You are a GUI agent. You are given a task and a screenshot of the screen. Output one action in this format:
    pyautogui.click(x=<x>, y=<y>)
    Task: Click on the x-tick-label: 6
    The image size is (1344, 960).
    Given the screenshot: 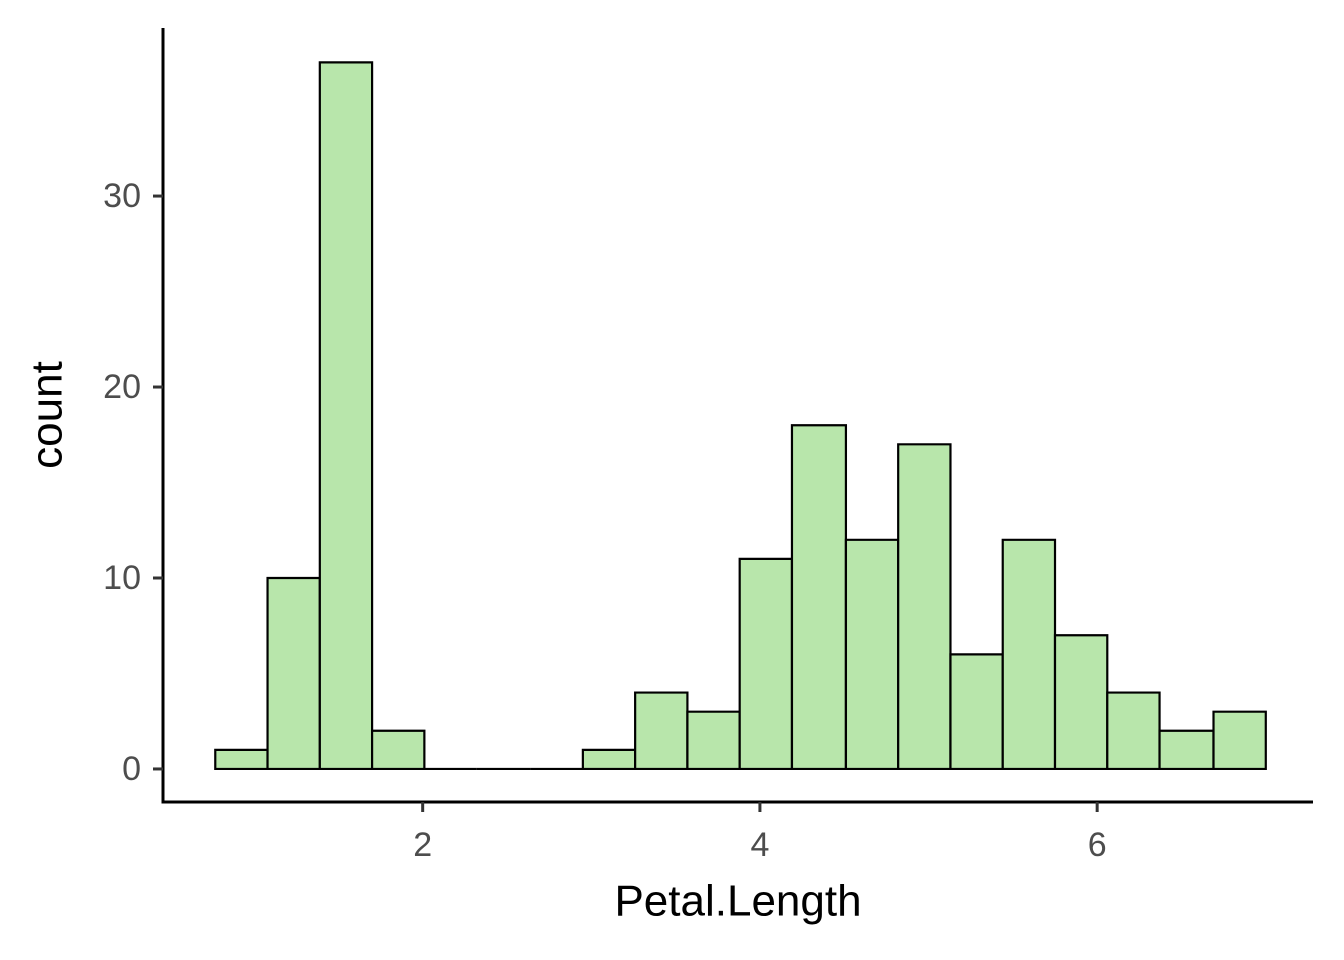 What is the action you would take?
    pyautogui.click(x=1097, y=845)
    